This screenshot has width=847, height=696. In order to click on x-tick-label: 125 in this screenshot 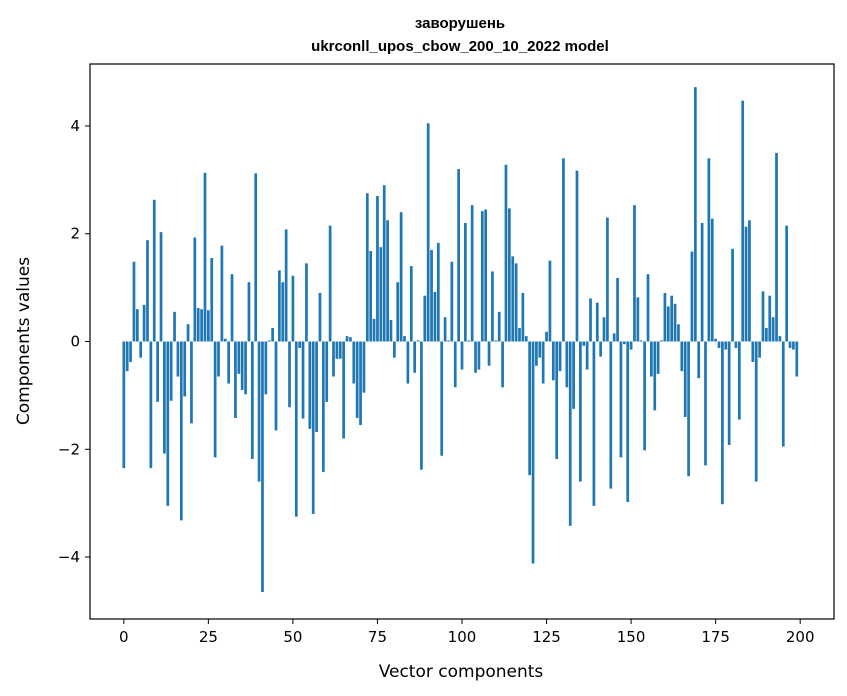, I will do `click(546, 637)`.